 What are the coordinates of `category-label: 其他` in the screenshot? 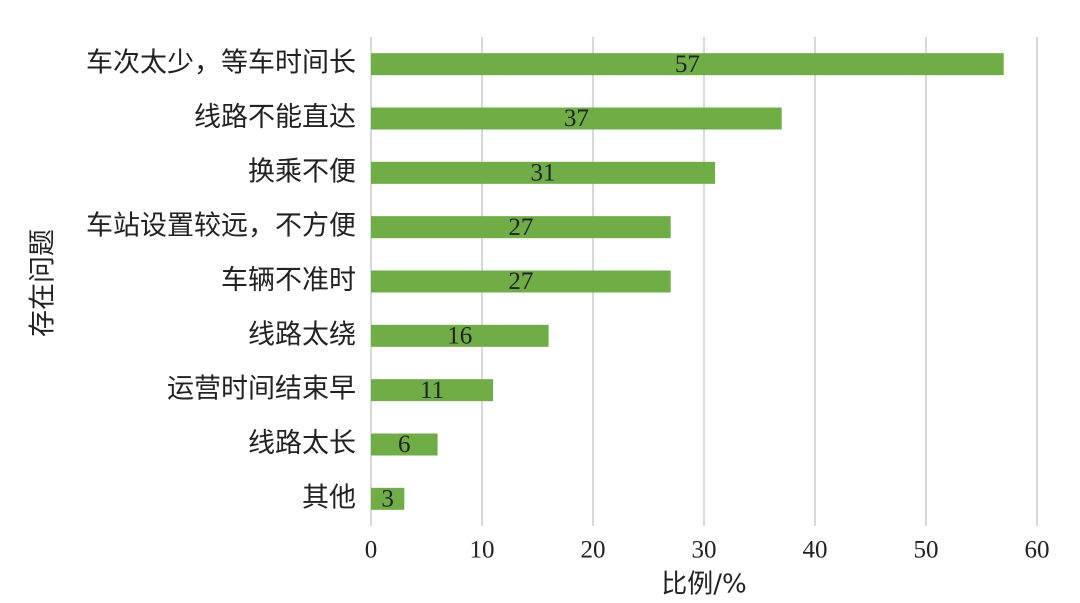 It's located at (329, 497).